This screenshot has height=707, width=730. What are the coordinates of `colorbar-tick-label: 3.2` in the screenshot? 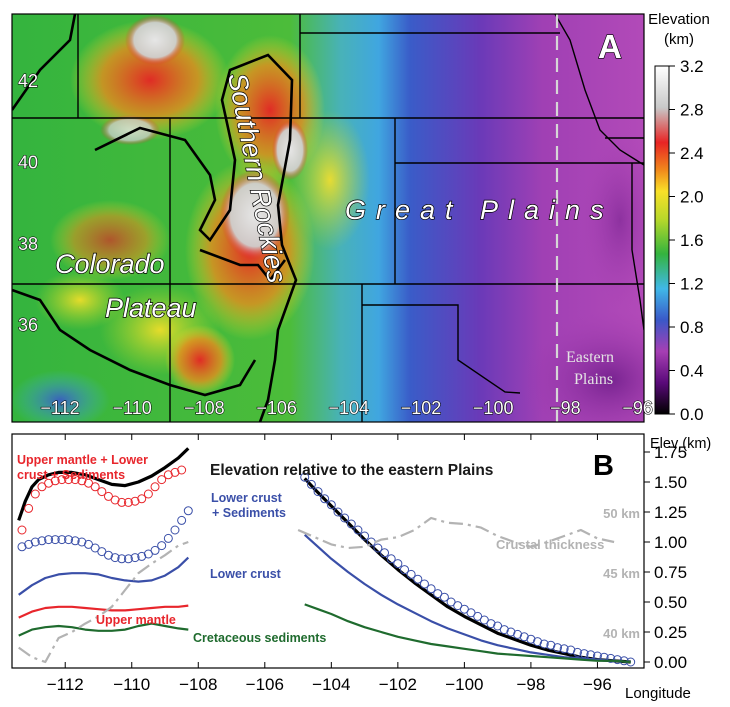 It's located at (692, 66).